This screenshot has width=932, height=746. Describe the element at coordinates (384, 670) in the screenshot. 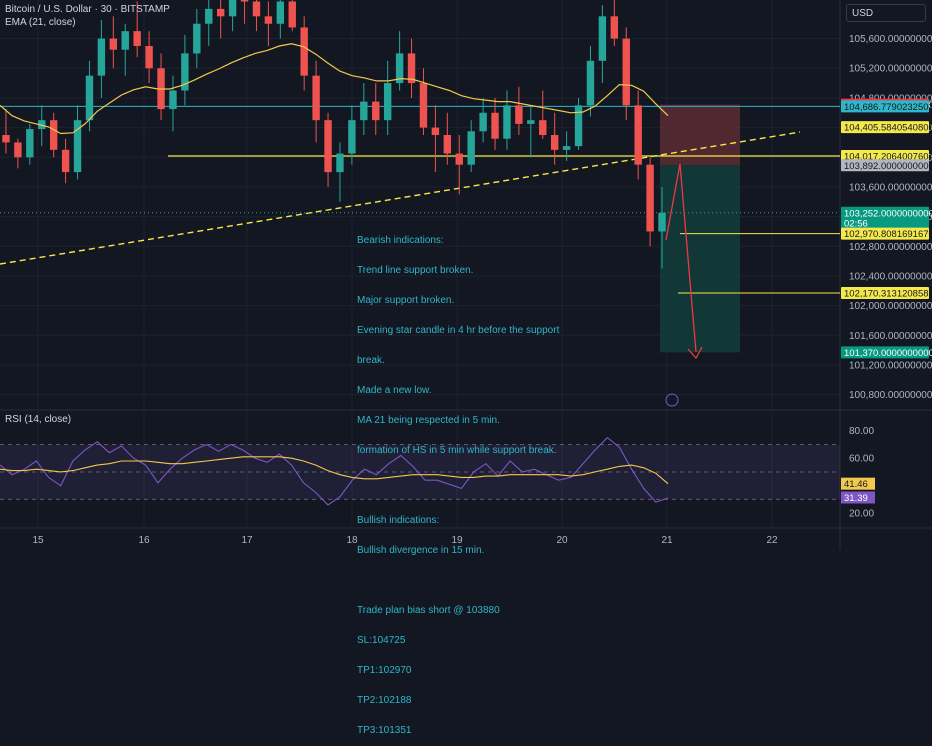

I see `plan-item: TP1:102970` at that location.